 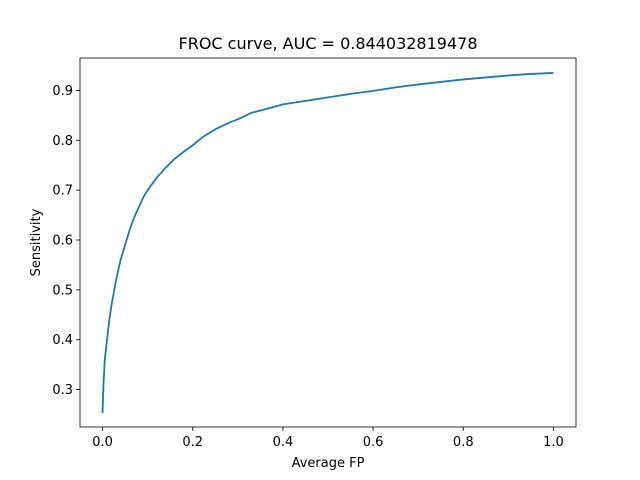 I want to click on x-axis-label: Average FP, so click(x=328, y=463).